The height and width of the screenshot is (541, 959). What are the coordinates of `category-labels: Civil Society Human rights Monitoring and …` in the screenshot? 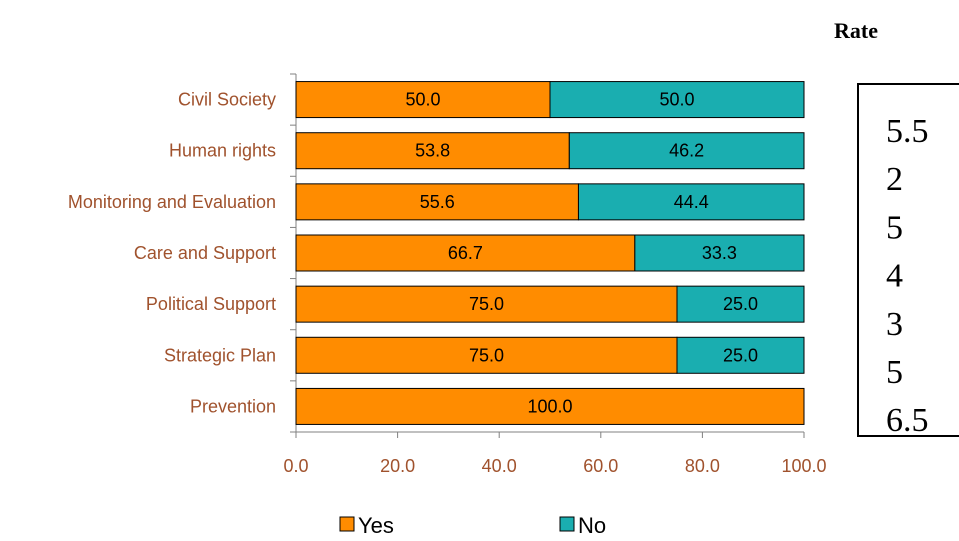 It's located at (172, 253).